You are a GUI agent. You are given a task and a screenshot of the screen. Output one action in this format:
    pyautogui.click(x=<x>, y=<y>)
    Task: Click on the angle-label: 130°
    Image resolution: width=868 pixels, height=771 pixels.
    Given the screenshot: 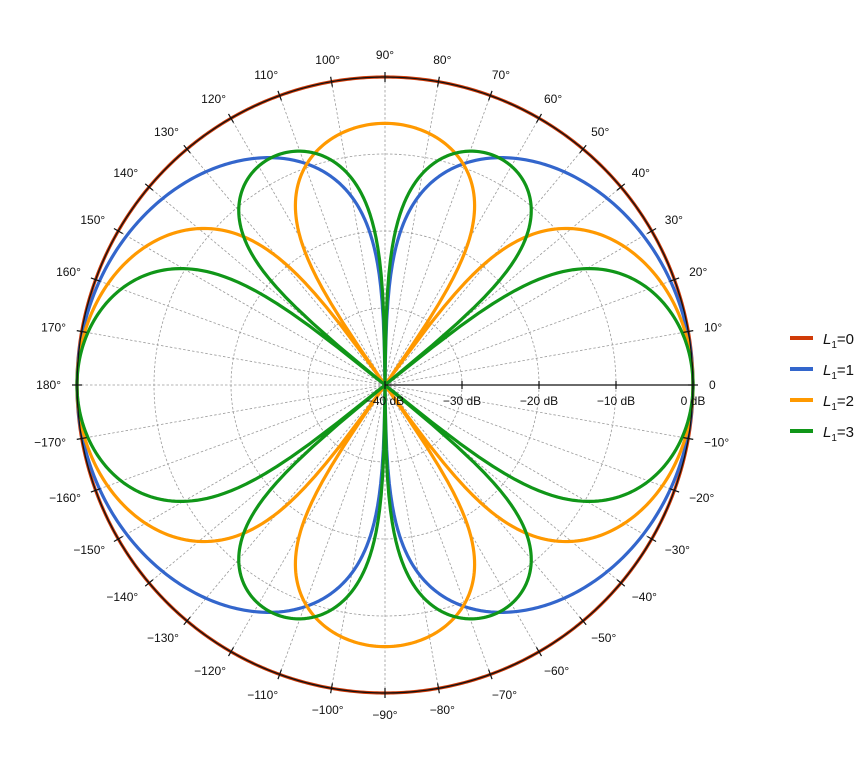 What is the action you would take?
    pyautogui.click(x=166, y=132)
    